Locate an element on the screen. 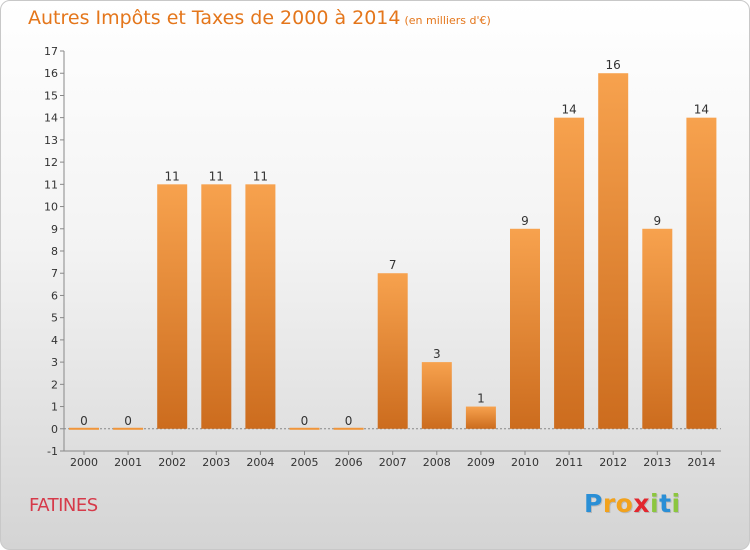 The image size is (750, 550). data-label: 1 is located at coordinates (481, 399).